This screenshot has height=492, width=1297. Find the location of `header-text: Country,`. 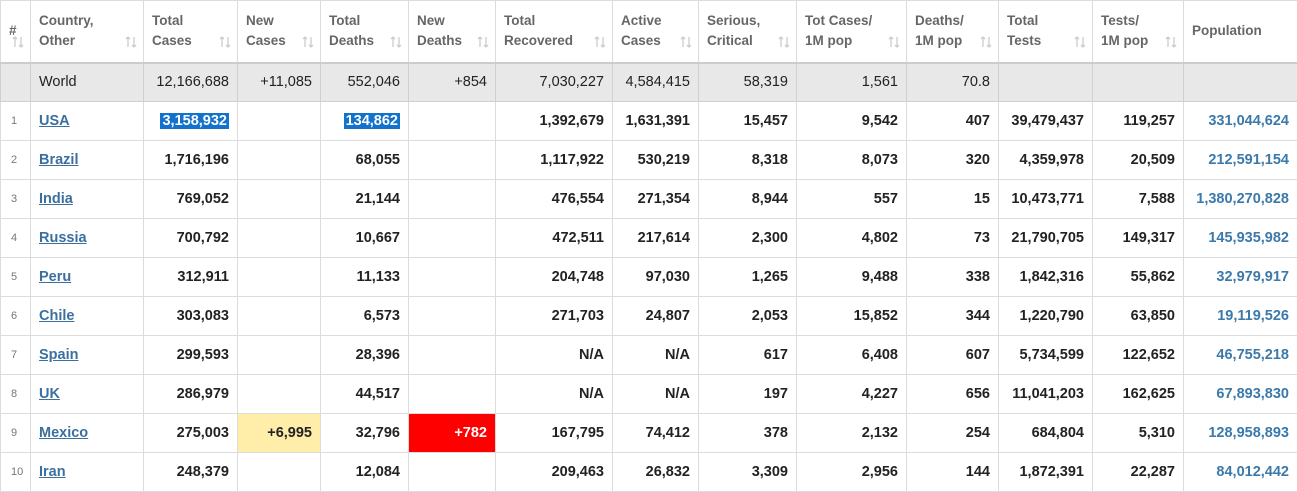

header-text: Country, is located at coordinates (66, 21).